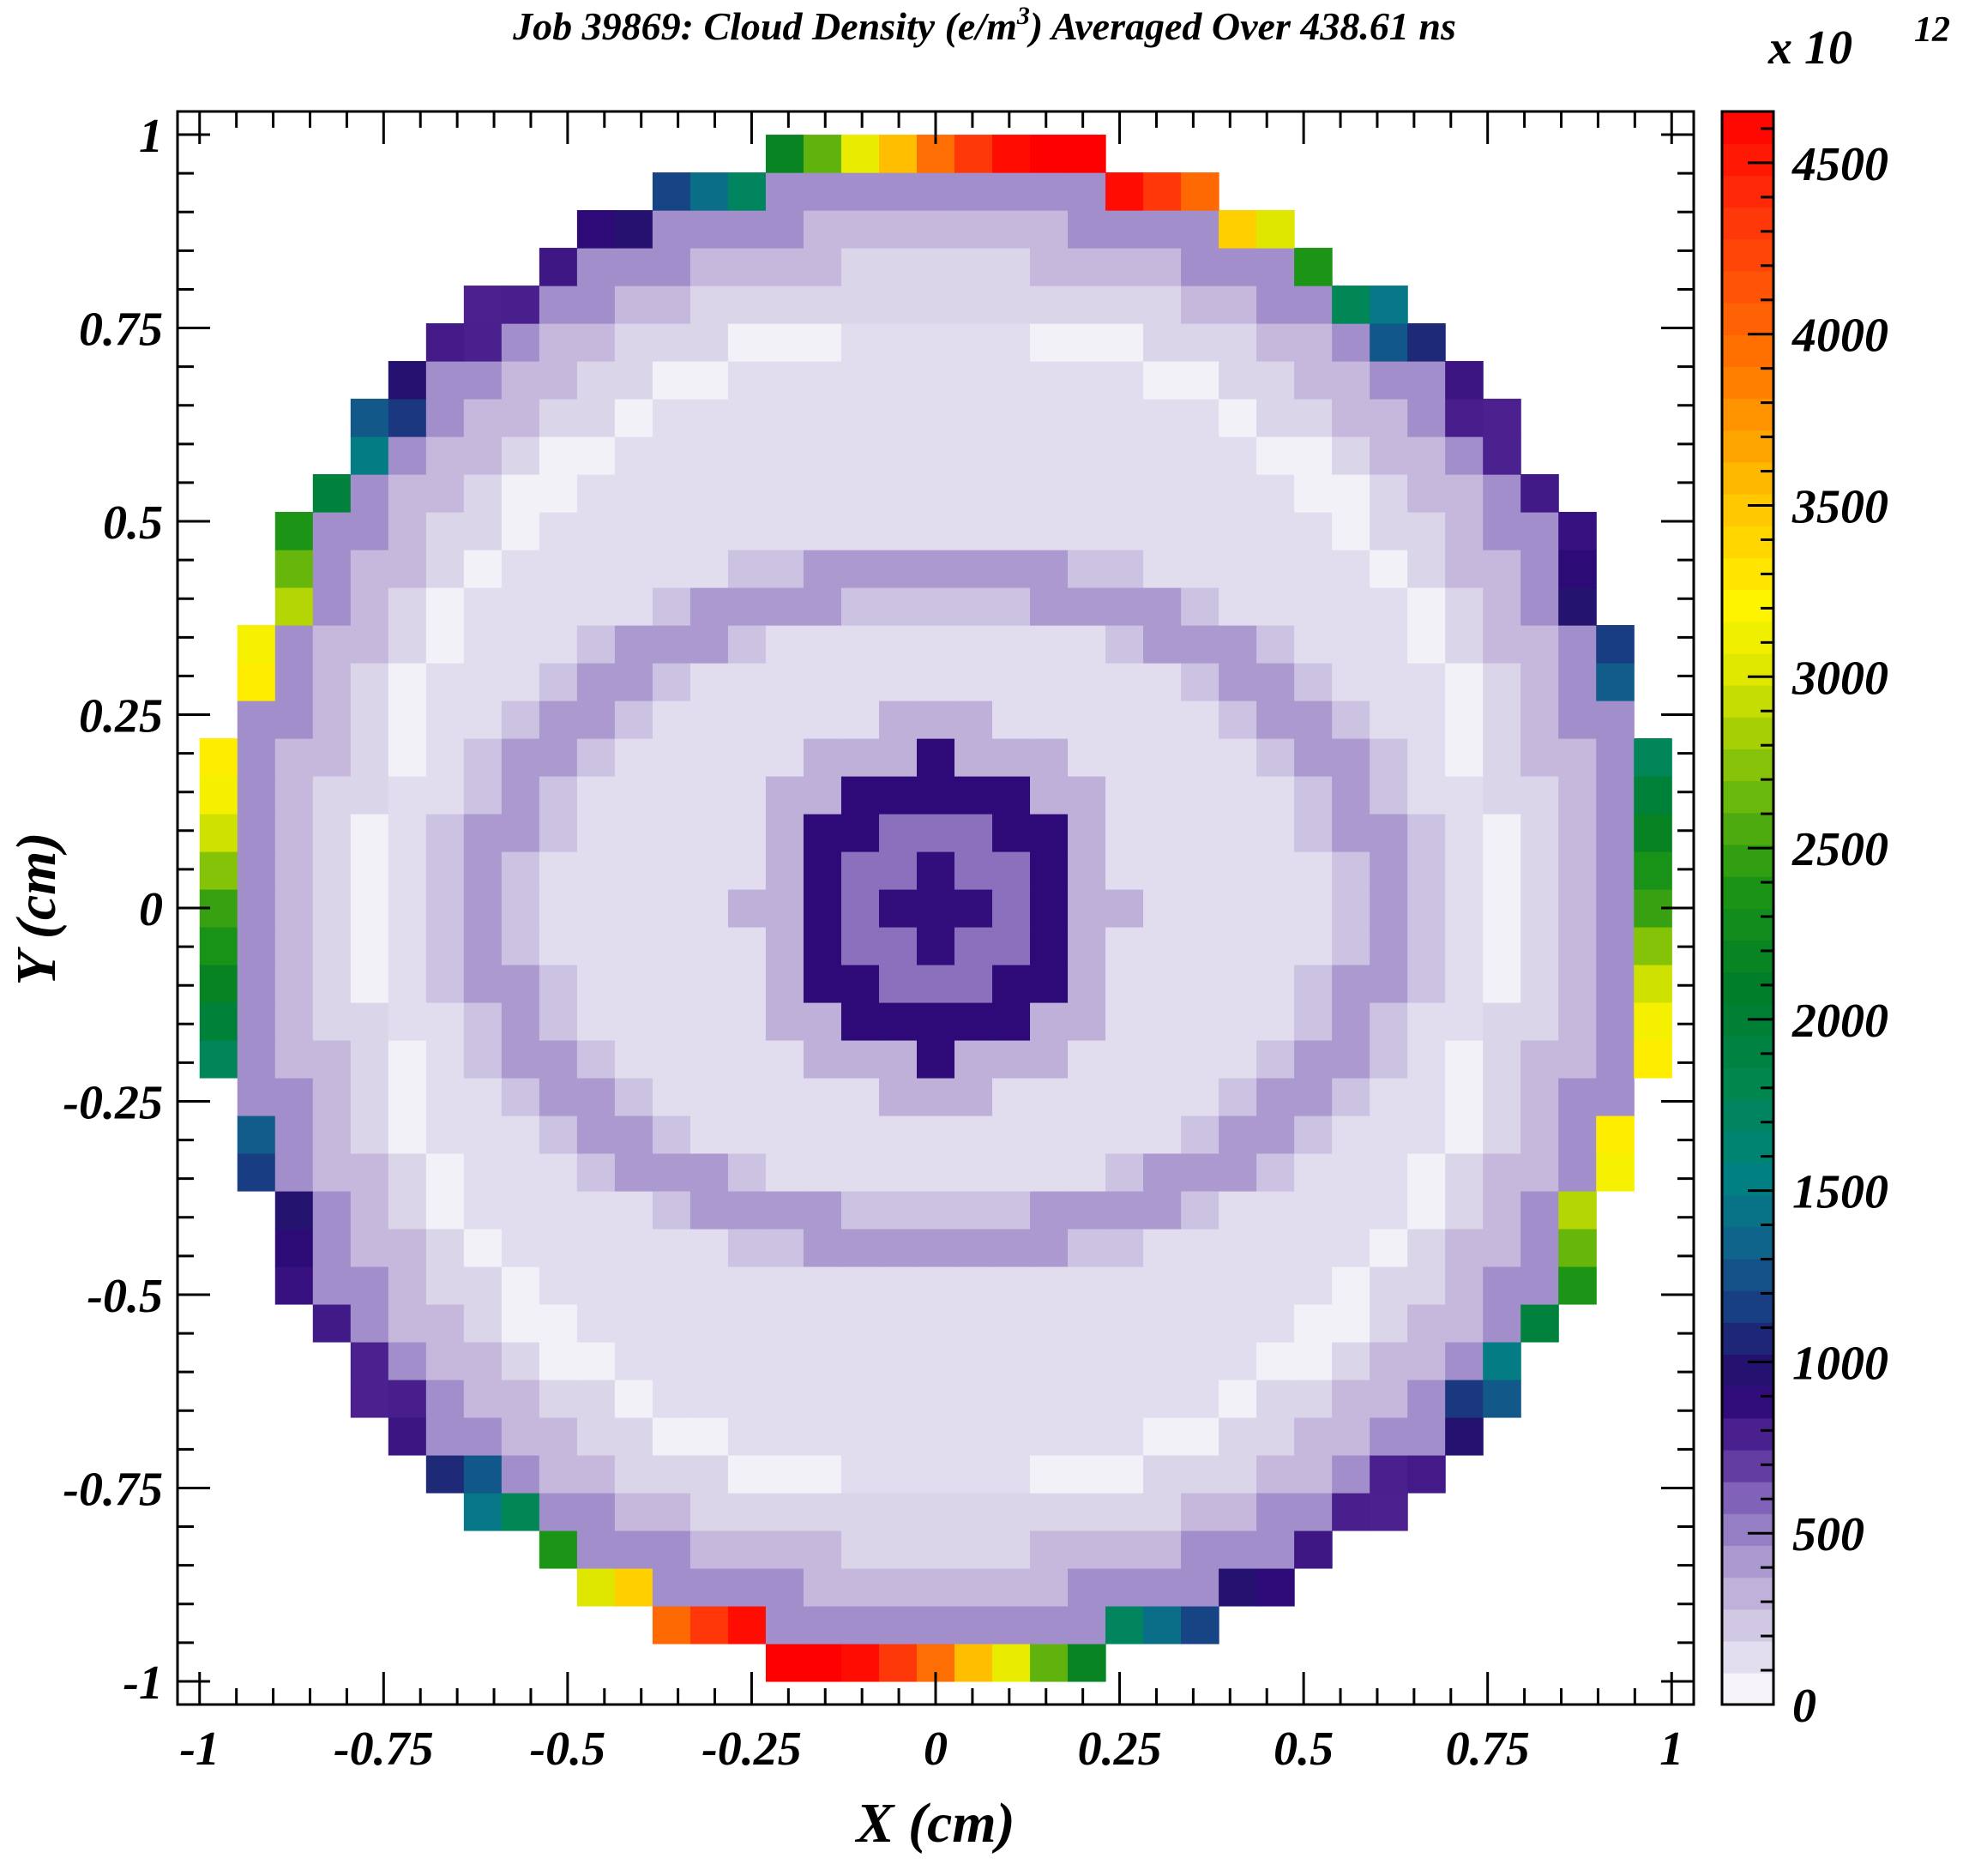  I want to click on x-tick-label: 0.25, so click(1120, 1749).